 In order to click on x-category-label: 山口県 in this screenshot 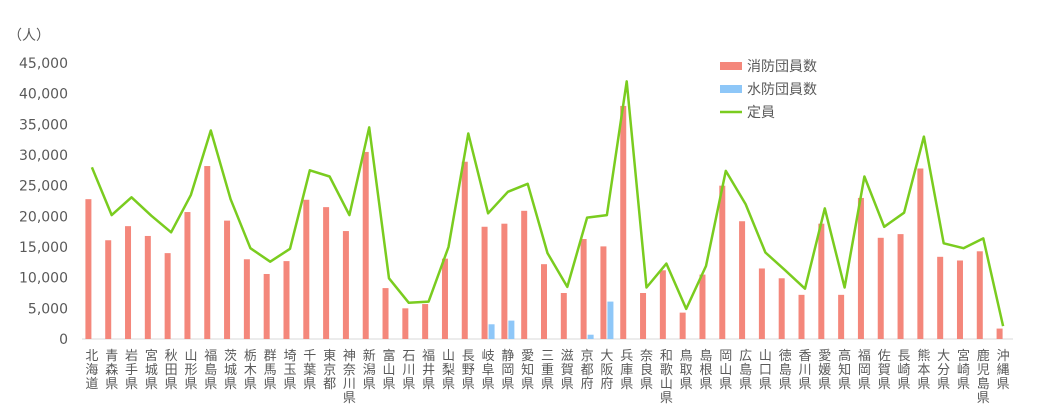, I will do `click(765, 370)`.